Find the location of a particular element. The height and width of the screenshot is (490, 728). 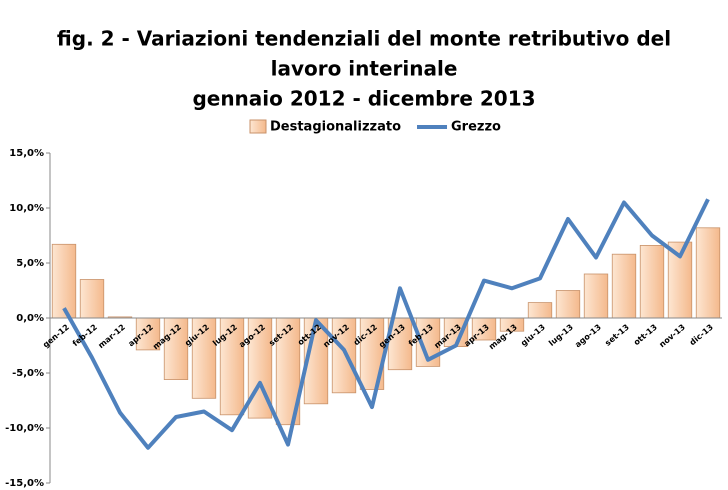

chart-title: lavoro interinale is located at coordinates (364, 69).